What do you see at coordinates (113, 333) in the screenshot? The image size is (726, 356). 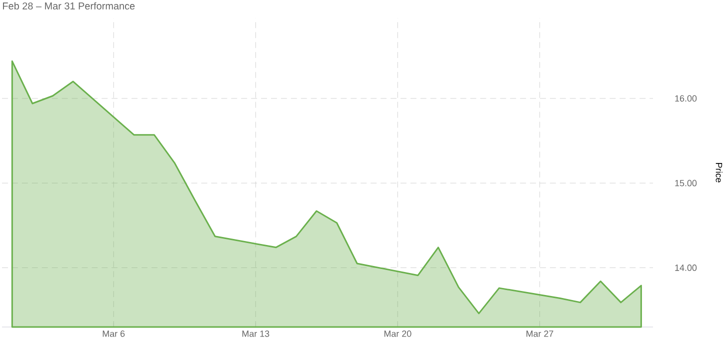 I see `x-tick-label: Mar 6` at bounding box center [113, 333].